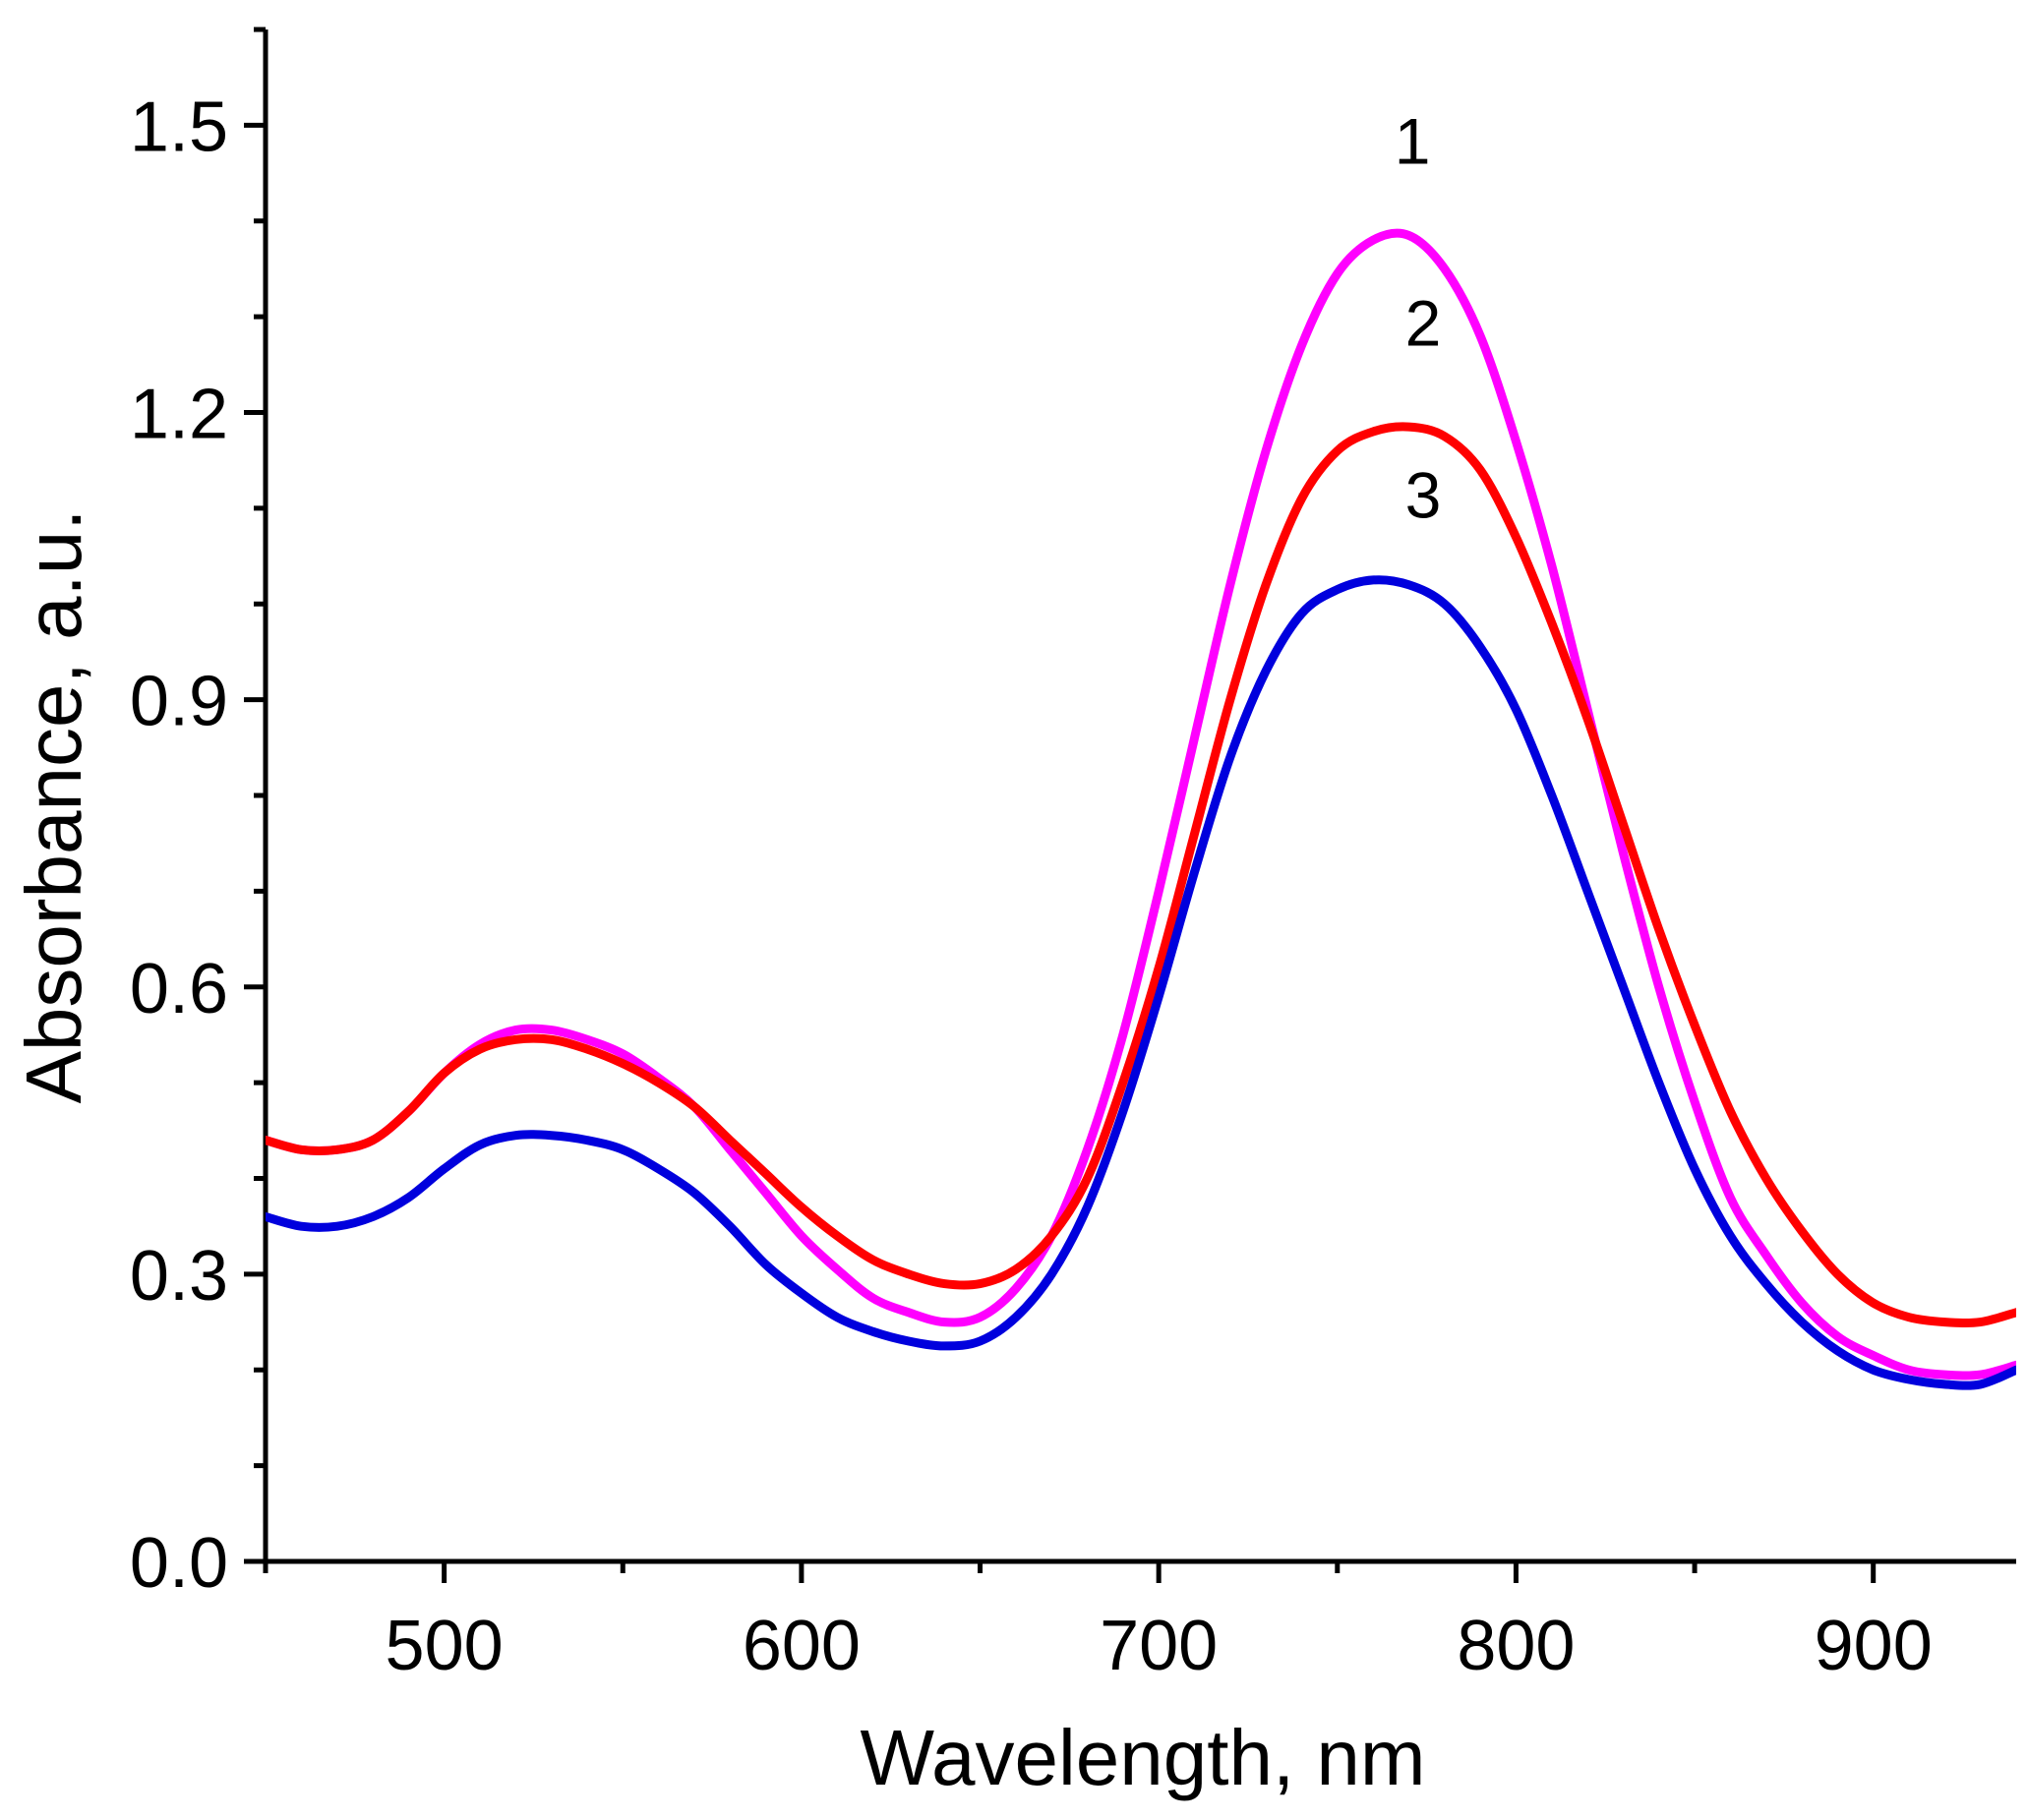  I want to click on curve-label-1: 1, so click(1413, 140).